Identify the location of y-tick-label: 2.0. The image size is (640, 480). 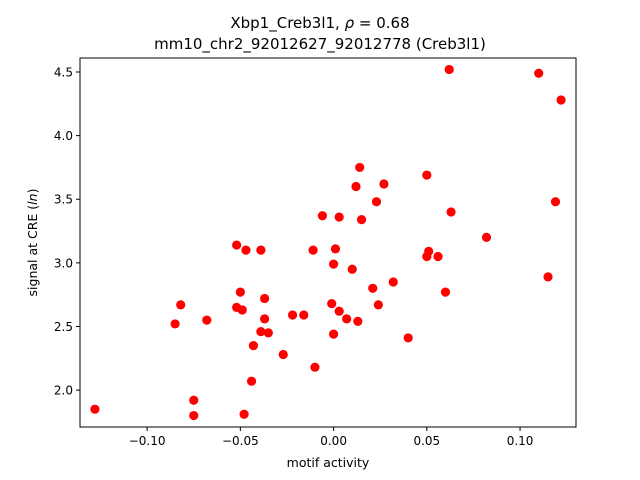
(63, 391).